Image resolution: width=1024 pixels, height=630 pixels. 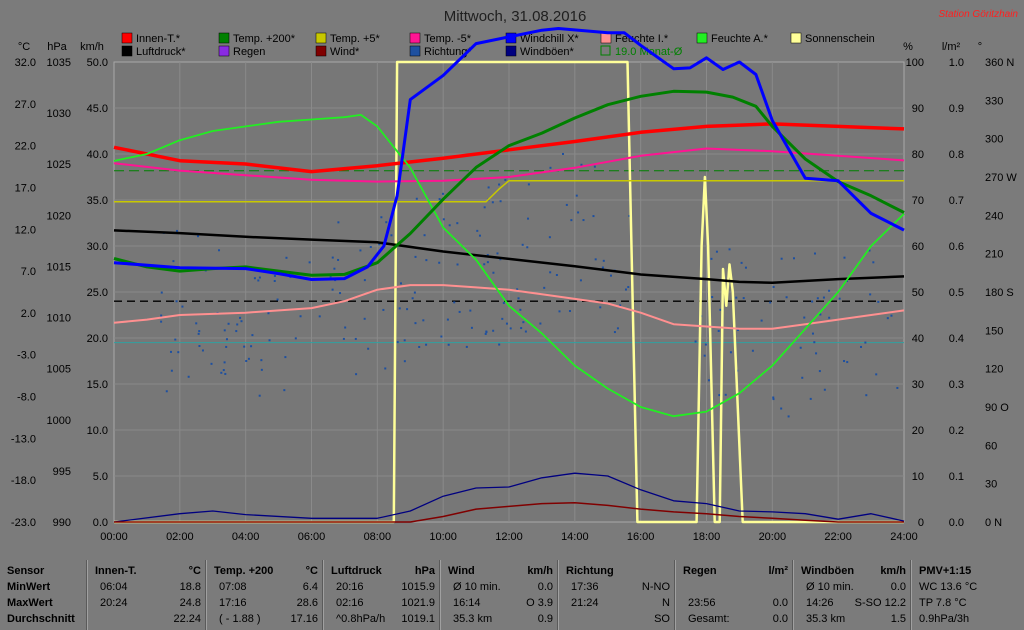 I want to click on tick-label-hpa: 1030, so click(x=59, y=114).